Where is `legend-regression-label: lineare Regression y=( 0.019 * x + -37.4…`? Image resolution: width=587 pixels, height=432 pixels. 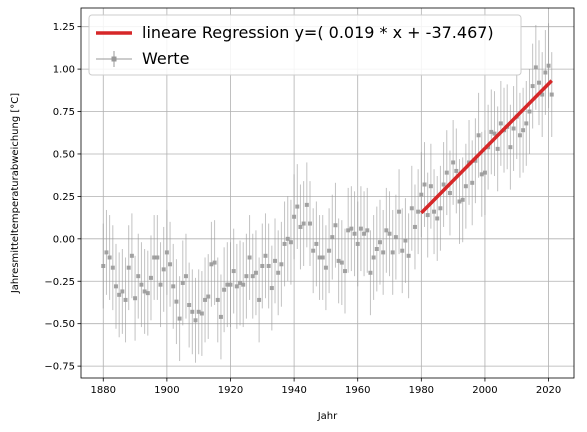 legend-regression-label: lineare Regression y=( 0.019 * x + -37.4… is located at coordinates (318, 32).